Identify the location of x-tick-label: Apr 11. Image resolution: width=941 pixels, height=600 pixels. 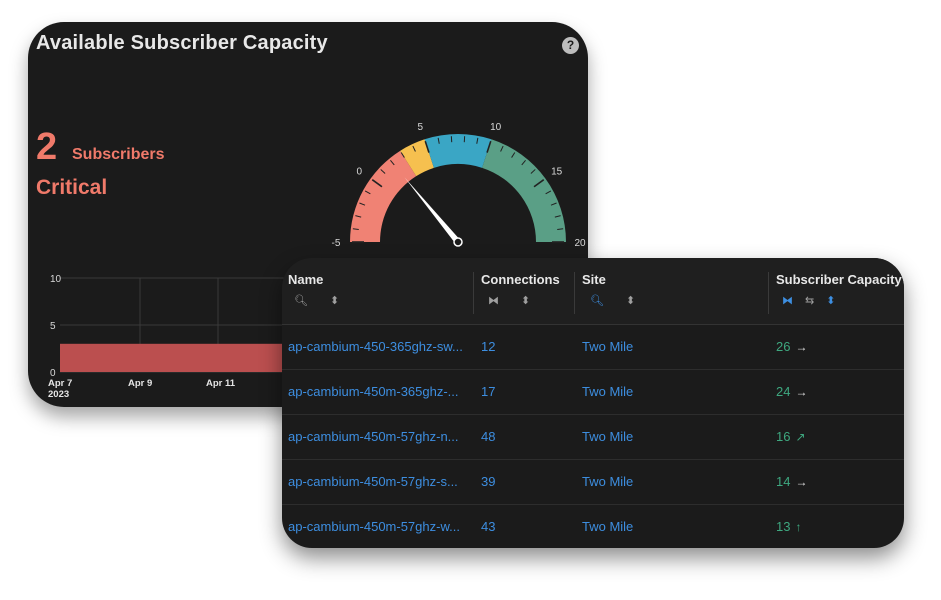
(221, 383).